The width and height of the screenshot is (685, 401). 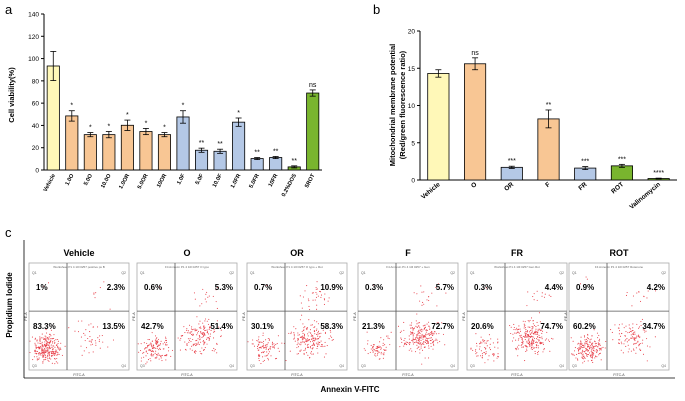 I want to click on chart-b-category-label: OR, so click(x=509, y=187).